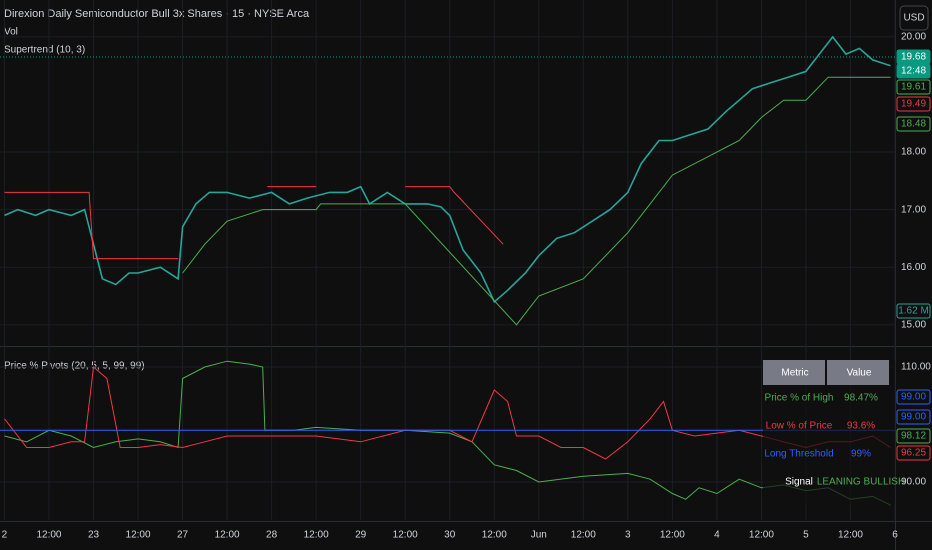 This screenshot has width=932, height=550. Describe the element at coordinates (361, 535) in the screenshot. I see `x-tick-label: 29` at that location.